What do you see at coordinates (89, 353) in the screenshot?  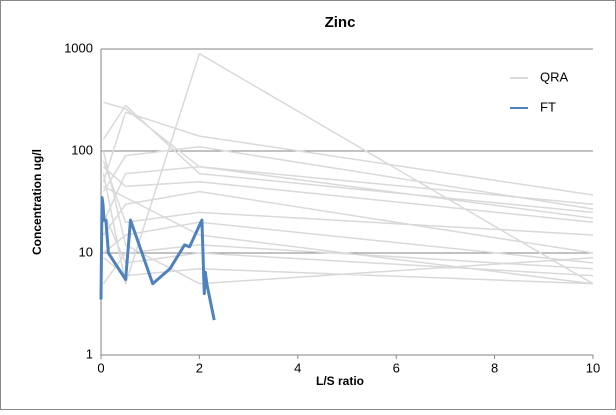 I see `y-tick-label: 1` at bounding box center [89, 353].